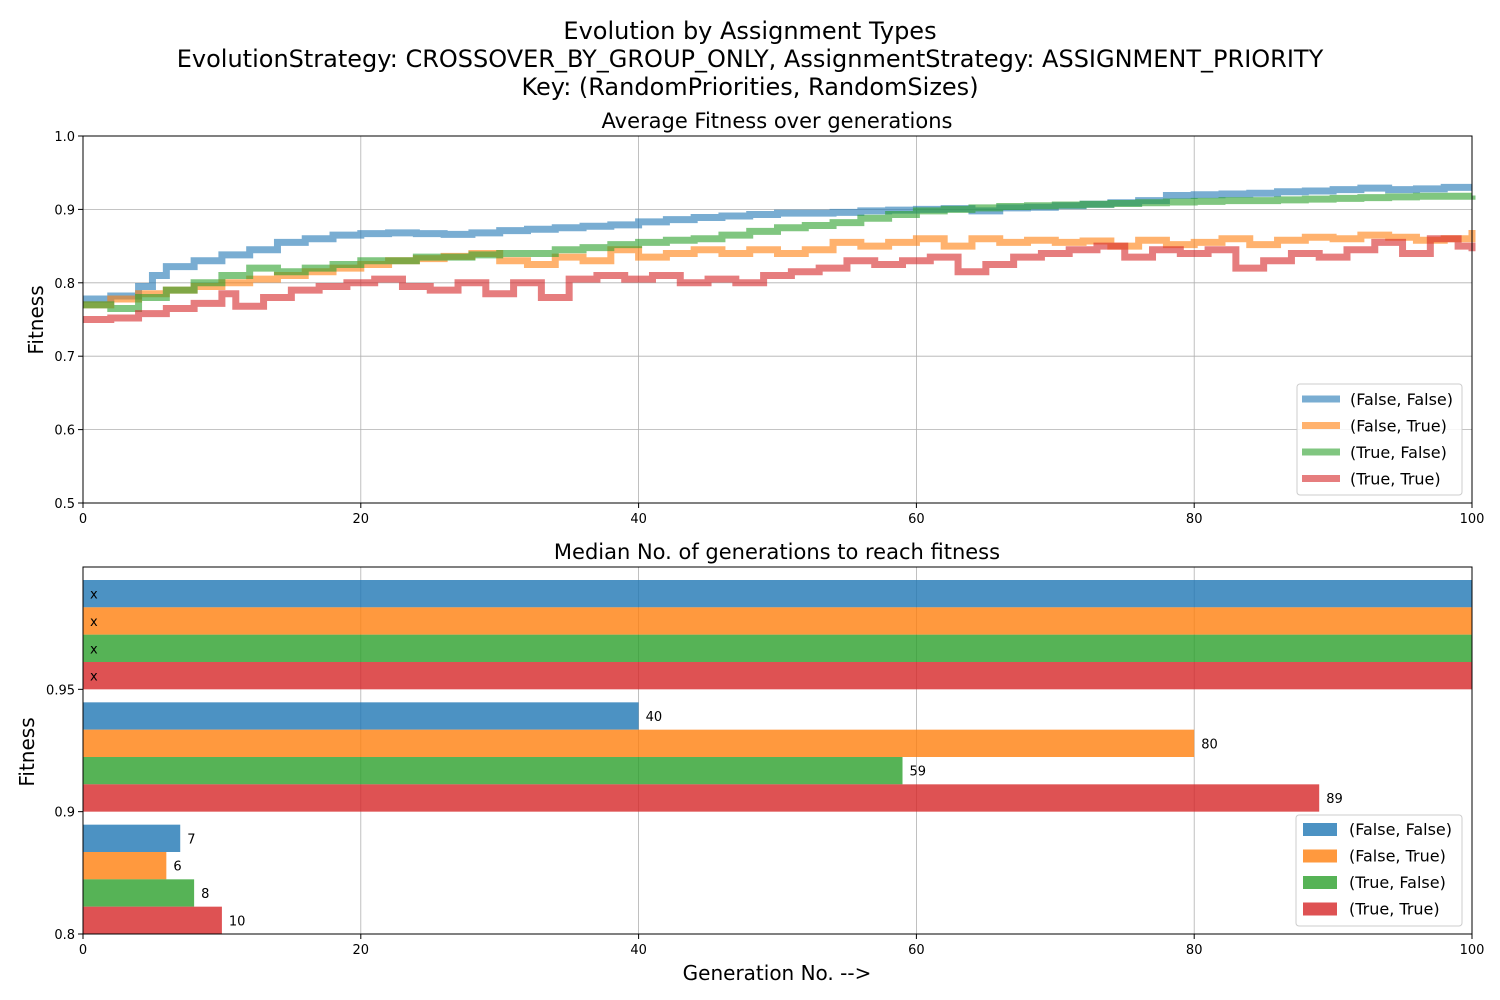  What do you see at coordinates (1334, 799) in the screenshot?
I see `bar-label: 89` at bounding box center [1334, 799].